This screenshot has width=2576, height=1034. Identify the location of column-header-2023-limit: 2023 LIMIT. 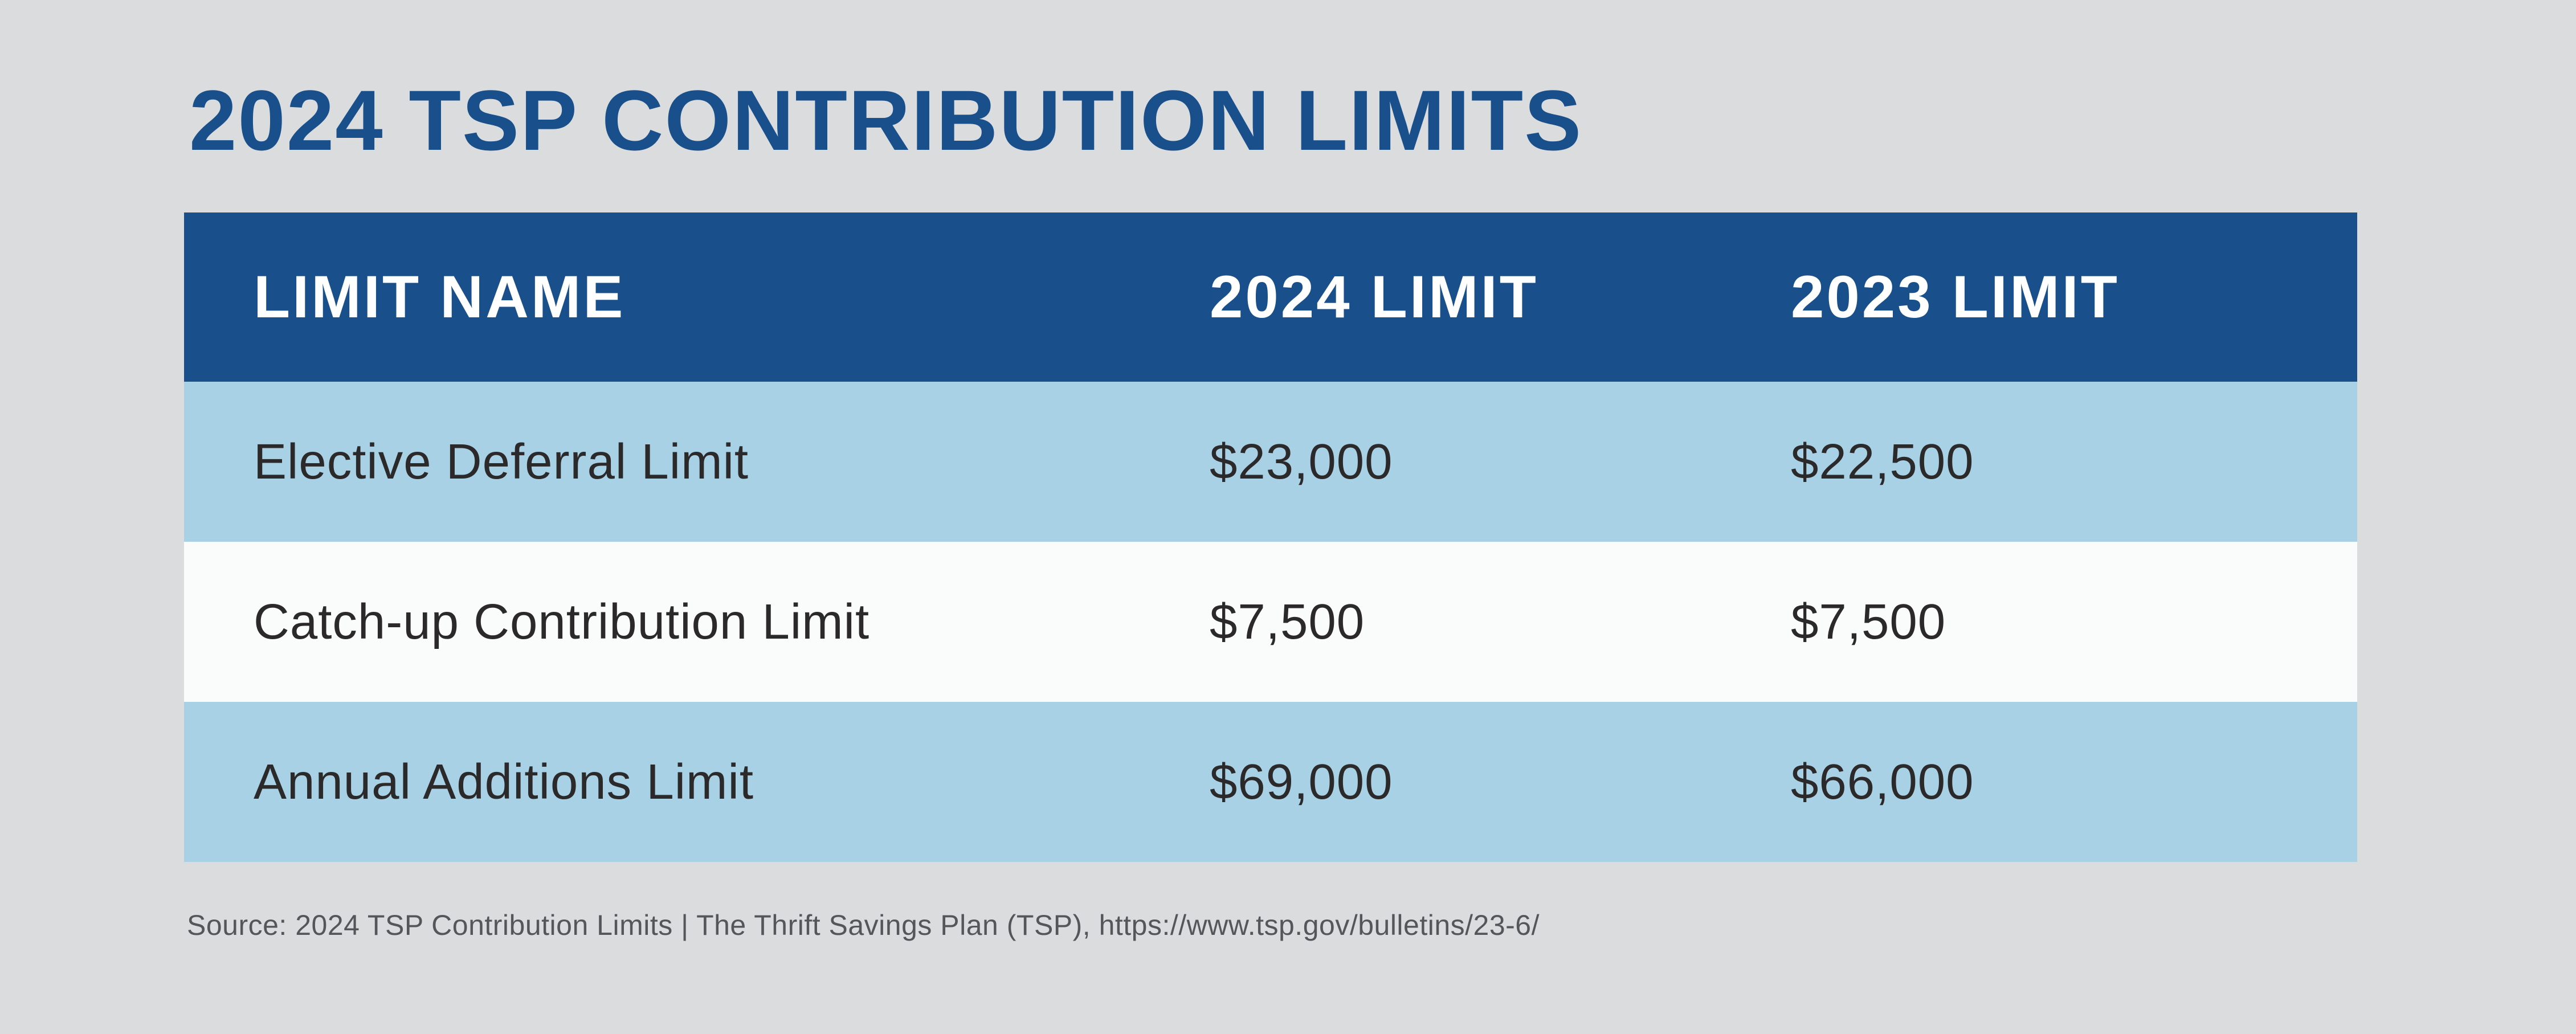
(1955, 296).